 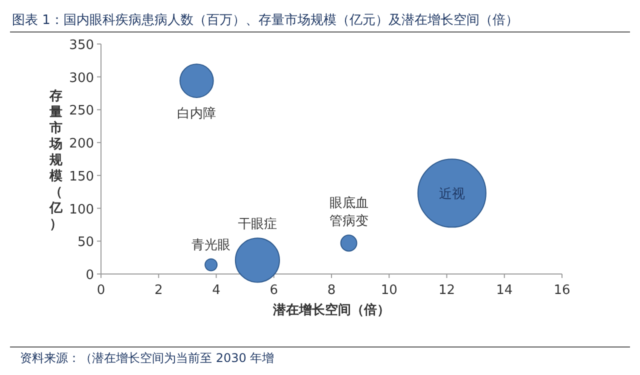 What do you see at coordinates (196, 114) in the screenshot?
I see `series-label: 白内障` at bounding box center [196, 114].